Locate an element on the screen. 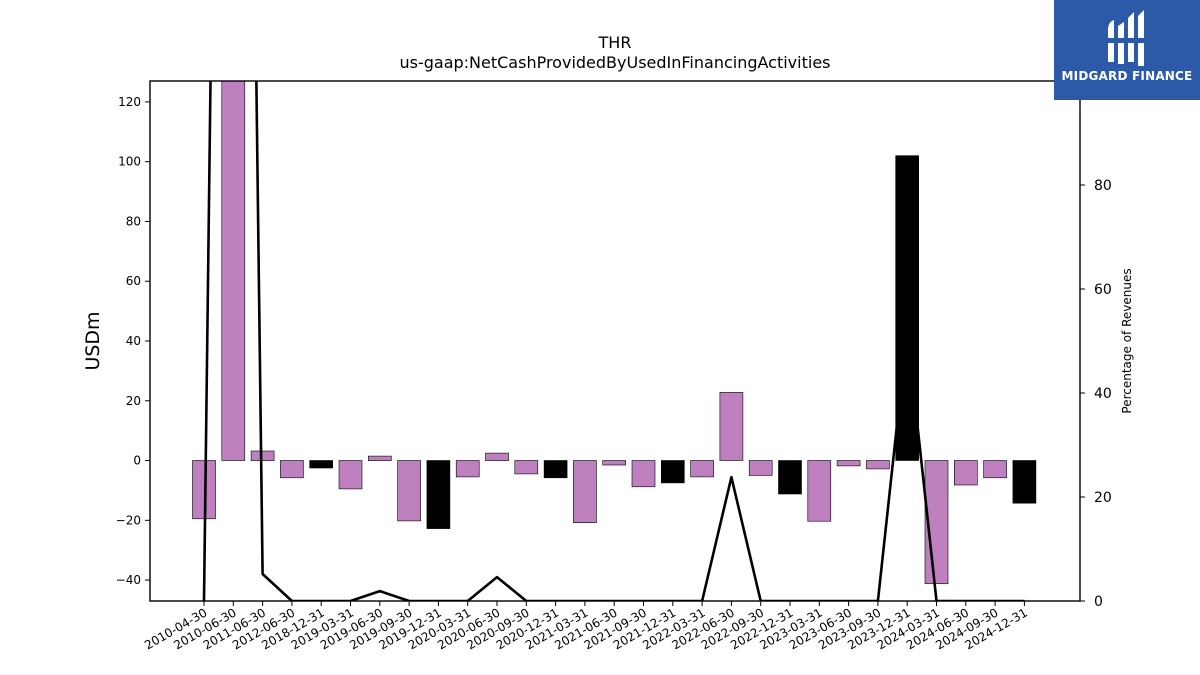  y-tick-label: 100 is located at coordinates (129, 162).